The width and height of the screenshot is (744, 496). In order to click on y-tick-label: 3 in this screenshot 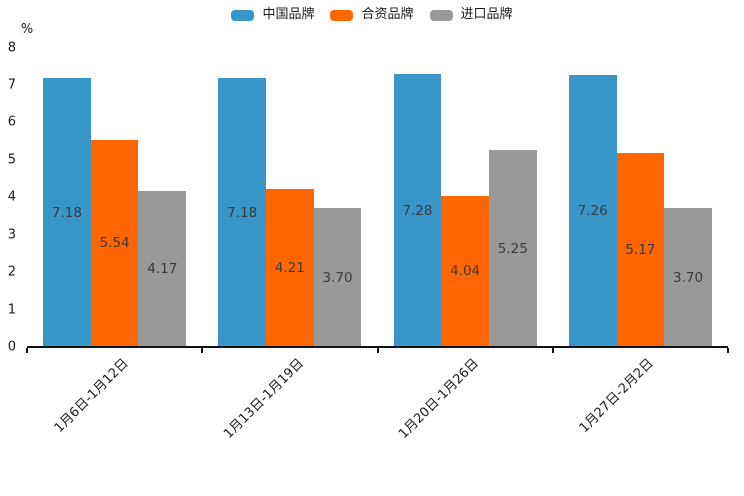, I will do `click(11, 235)`.